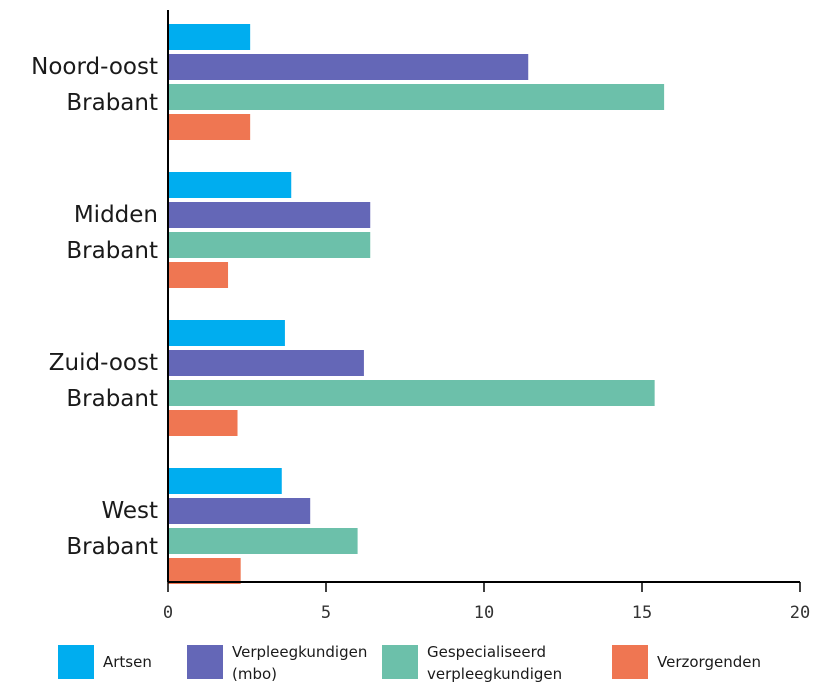 Image resolution: width=819 pixels, height=694 pixels. I want to click on x-axis-ticks: 0 5 10 15 20, so click(486, 602).